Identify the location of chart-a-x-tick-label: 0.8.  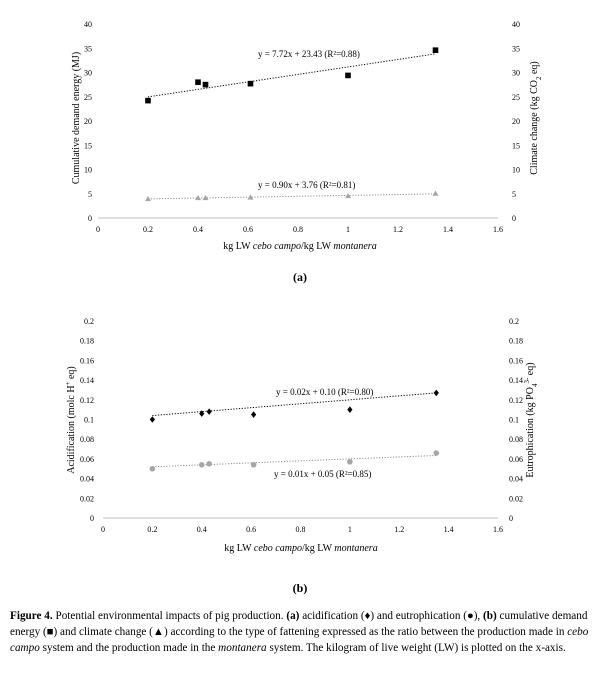
(298, 229).